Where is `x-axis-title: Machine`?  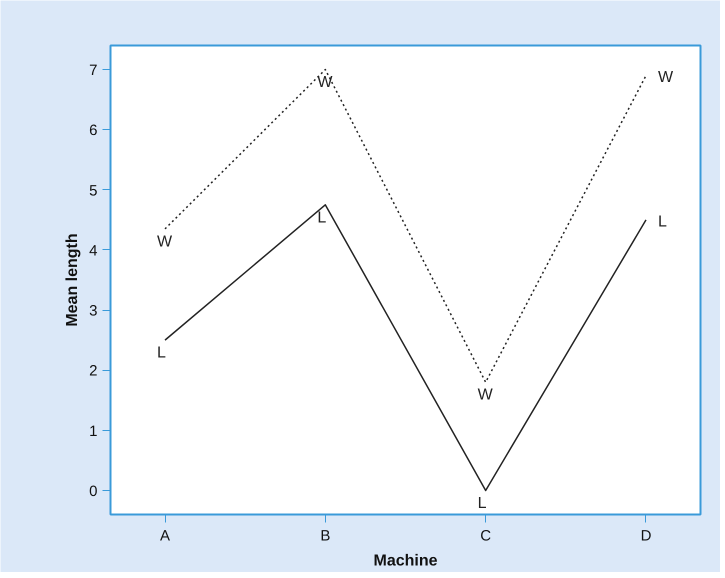
x-axis-title: Machine is located at coordinates (405, 561).